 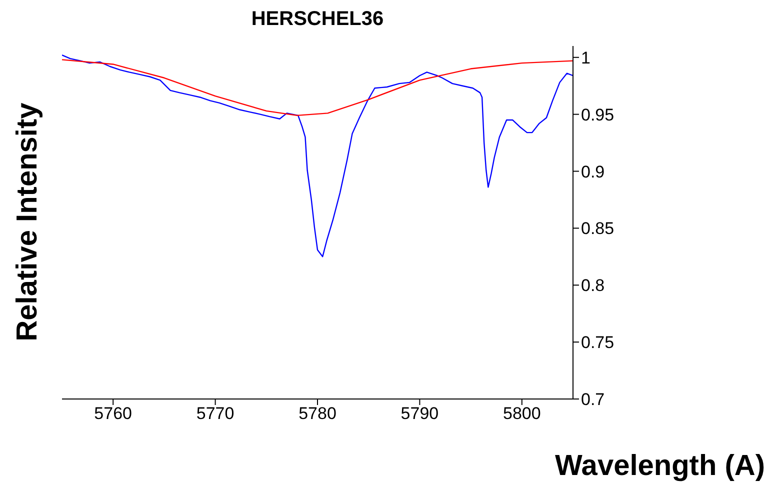 What do you see at coordinates (593, 286) in the screenshot?
I see `y-tick-label: 0.8` at bounding box center [593, 286].